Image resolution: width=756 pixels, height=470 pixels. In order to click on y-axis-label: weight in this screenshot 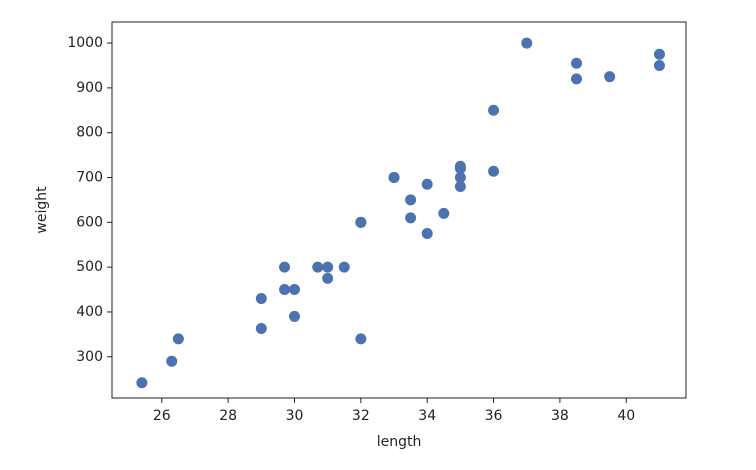, I will do `click(42, 210)`.